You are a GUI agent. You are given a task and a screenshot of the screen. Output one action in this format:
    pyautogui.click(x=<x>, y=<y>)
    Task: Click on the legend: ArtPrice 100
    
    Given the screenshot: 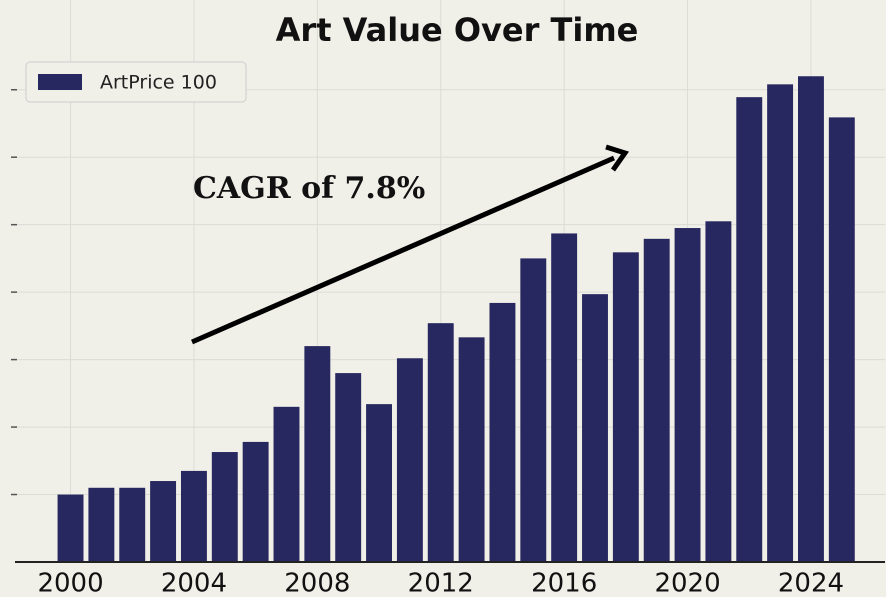 What is the action you would take?
    pyautogui.click(x=136, y=82)
    